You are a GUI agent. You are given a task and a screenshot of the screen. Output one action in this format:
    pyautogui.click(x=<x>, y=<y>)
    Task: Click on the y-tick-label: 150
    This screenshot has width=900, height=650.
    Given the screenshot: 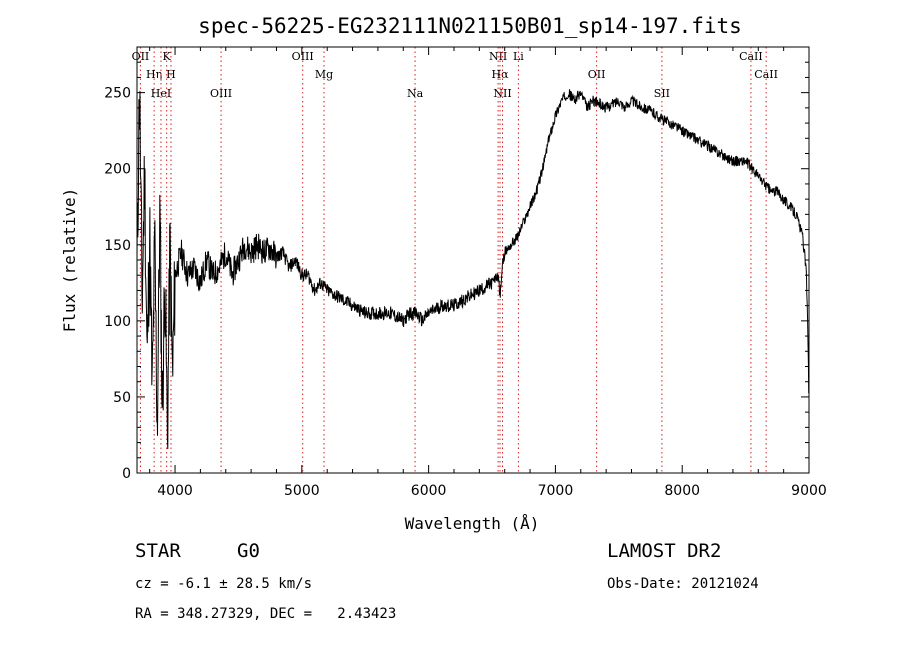 What is the action you would take?
    pyautogui.click(x=117, y=246)
    